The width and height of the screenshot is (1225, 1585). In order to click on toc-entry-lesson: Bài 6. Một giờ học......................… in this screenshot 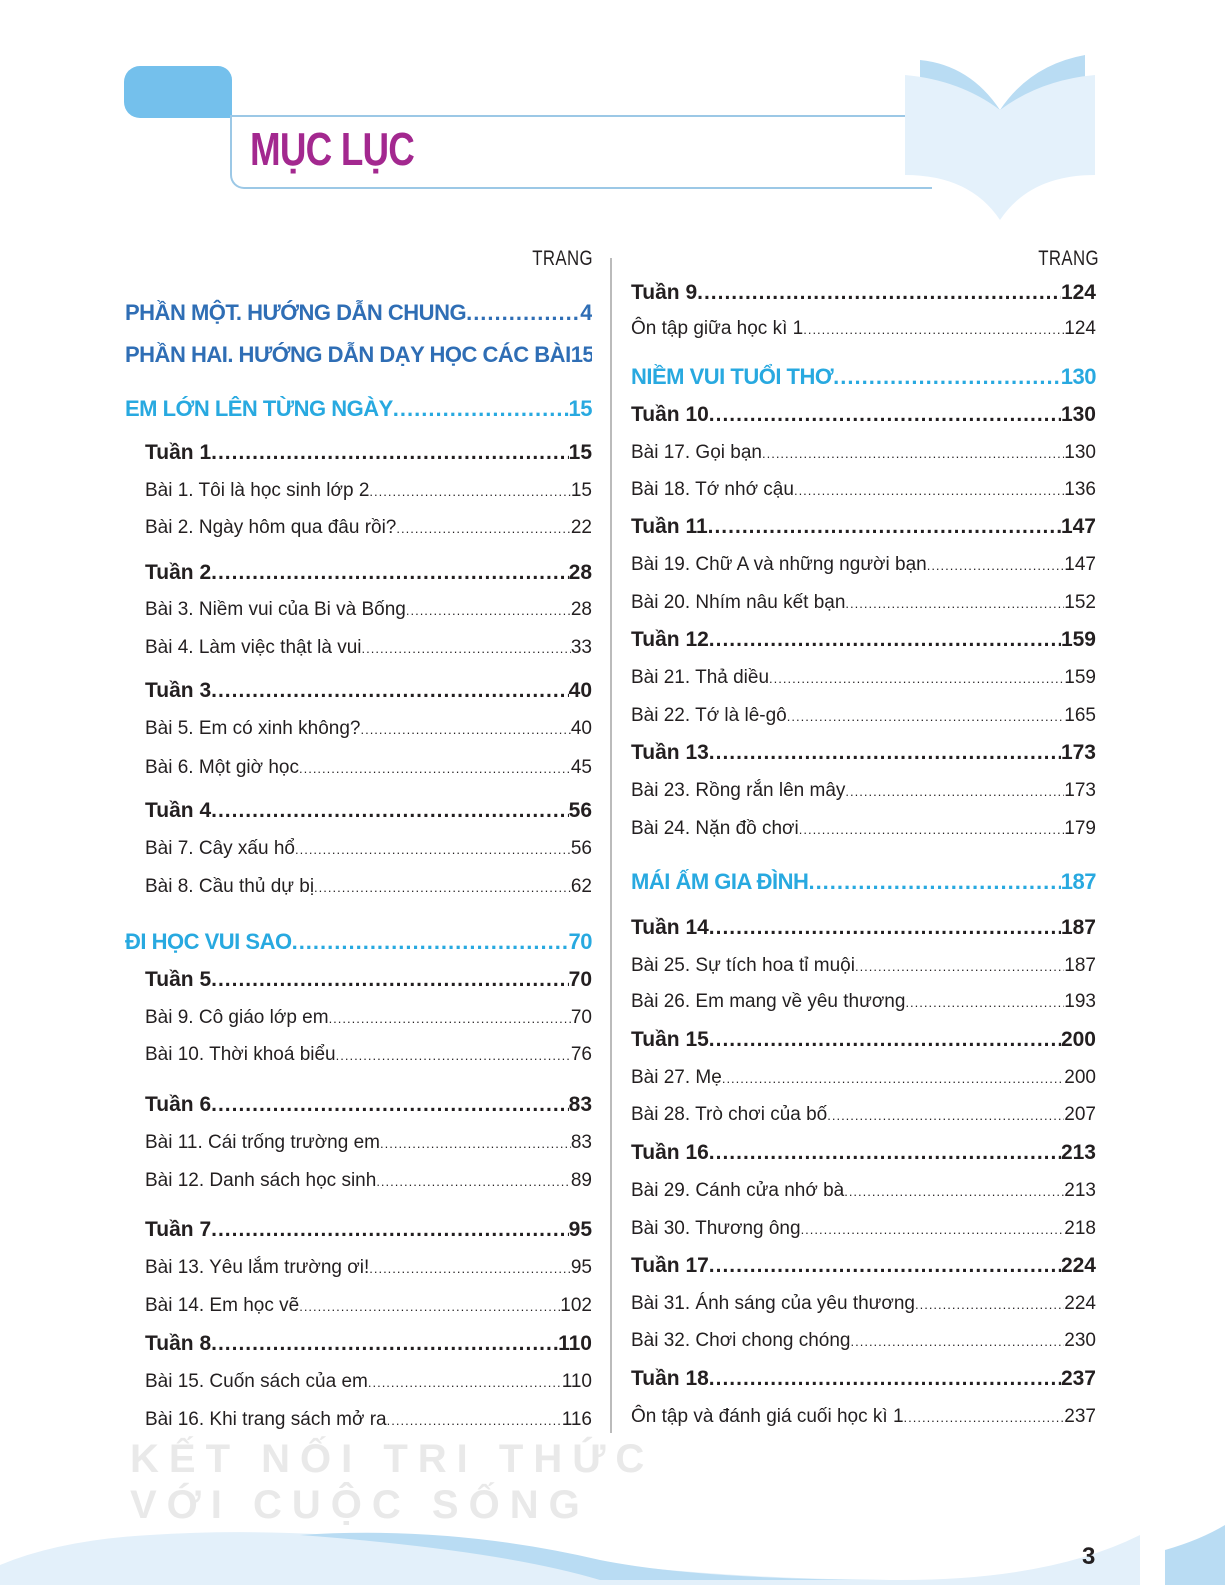, I will do `click(368, 768)`.